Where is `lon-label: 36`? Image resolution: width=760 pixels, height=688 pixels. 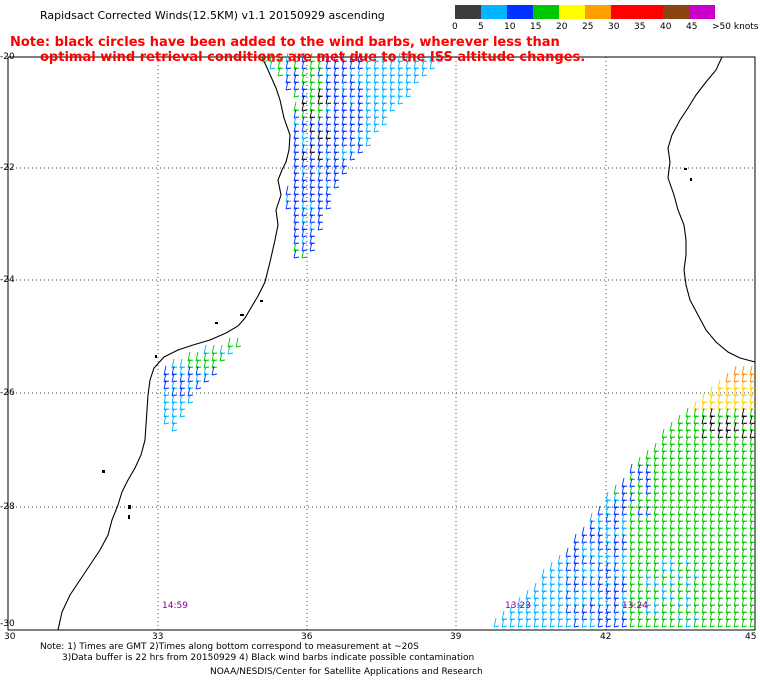 lon-label: 36 is located at coordinates (307, 637).